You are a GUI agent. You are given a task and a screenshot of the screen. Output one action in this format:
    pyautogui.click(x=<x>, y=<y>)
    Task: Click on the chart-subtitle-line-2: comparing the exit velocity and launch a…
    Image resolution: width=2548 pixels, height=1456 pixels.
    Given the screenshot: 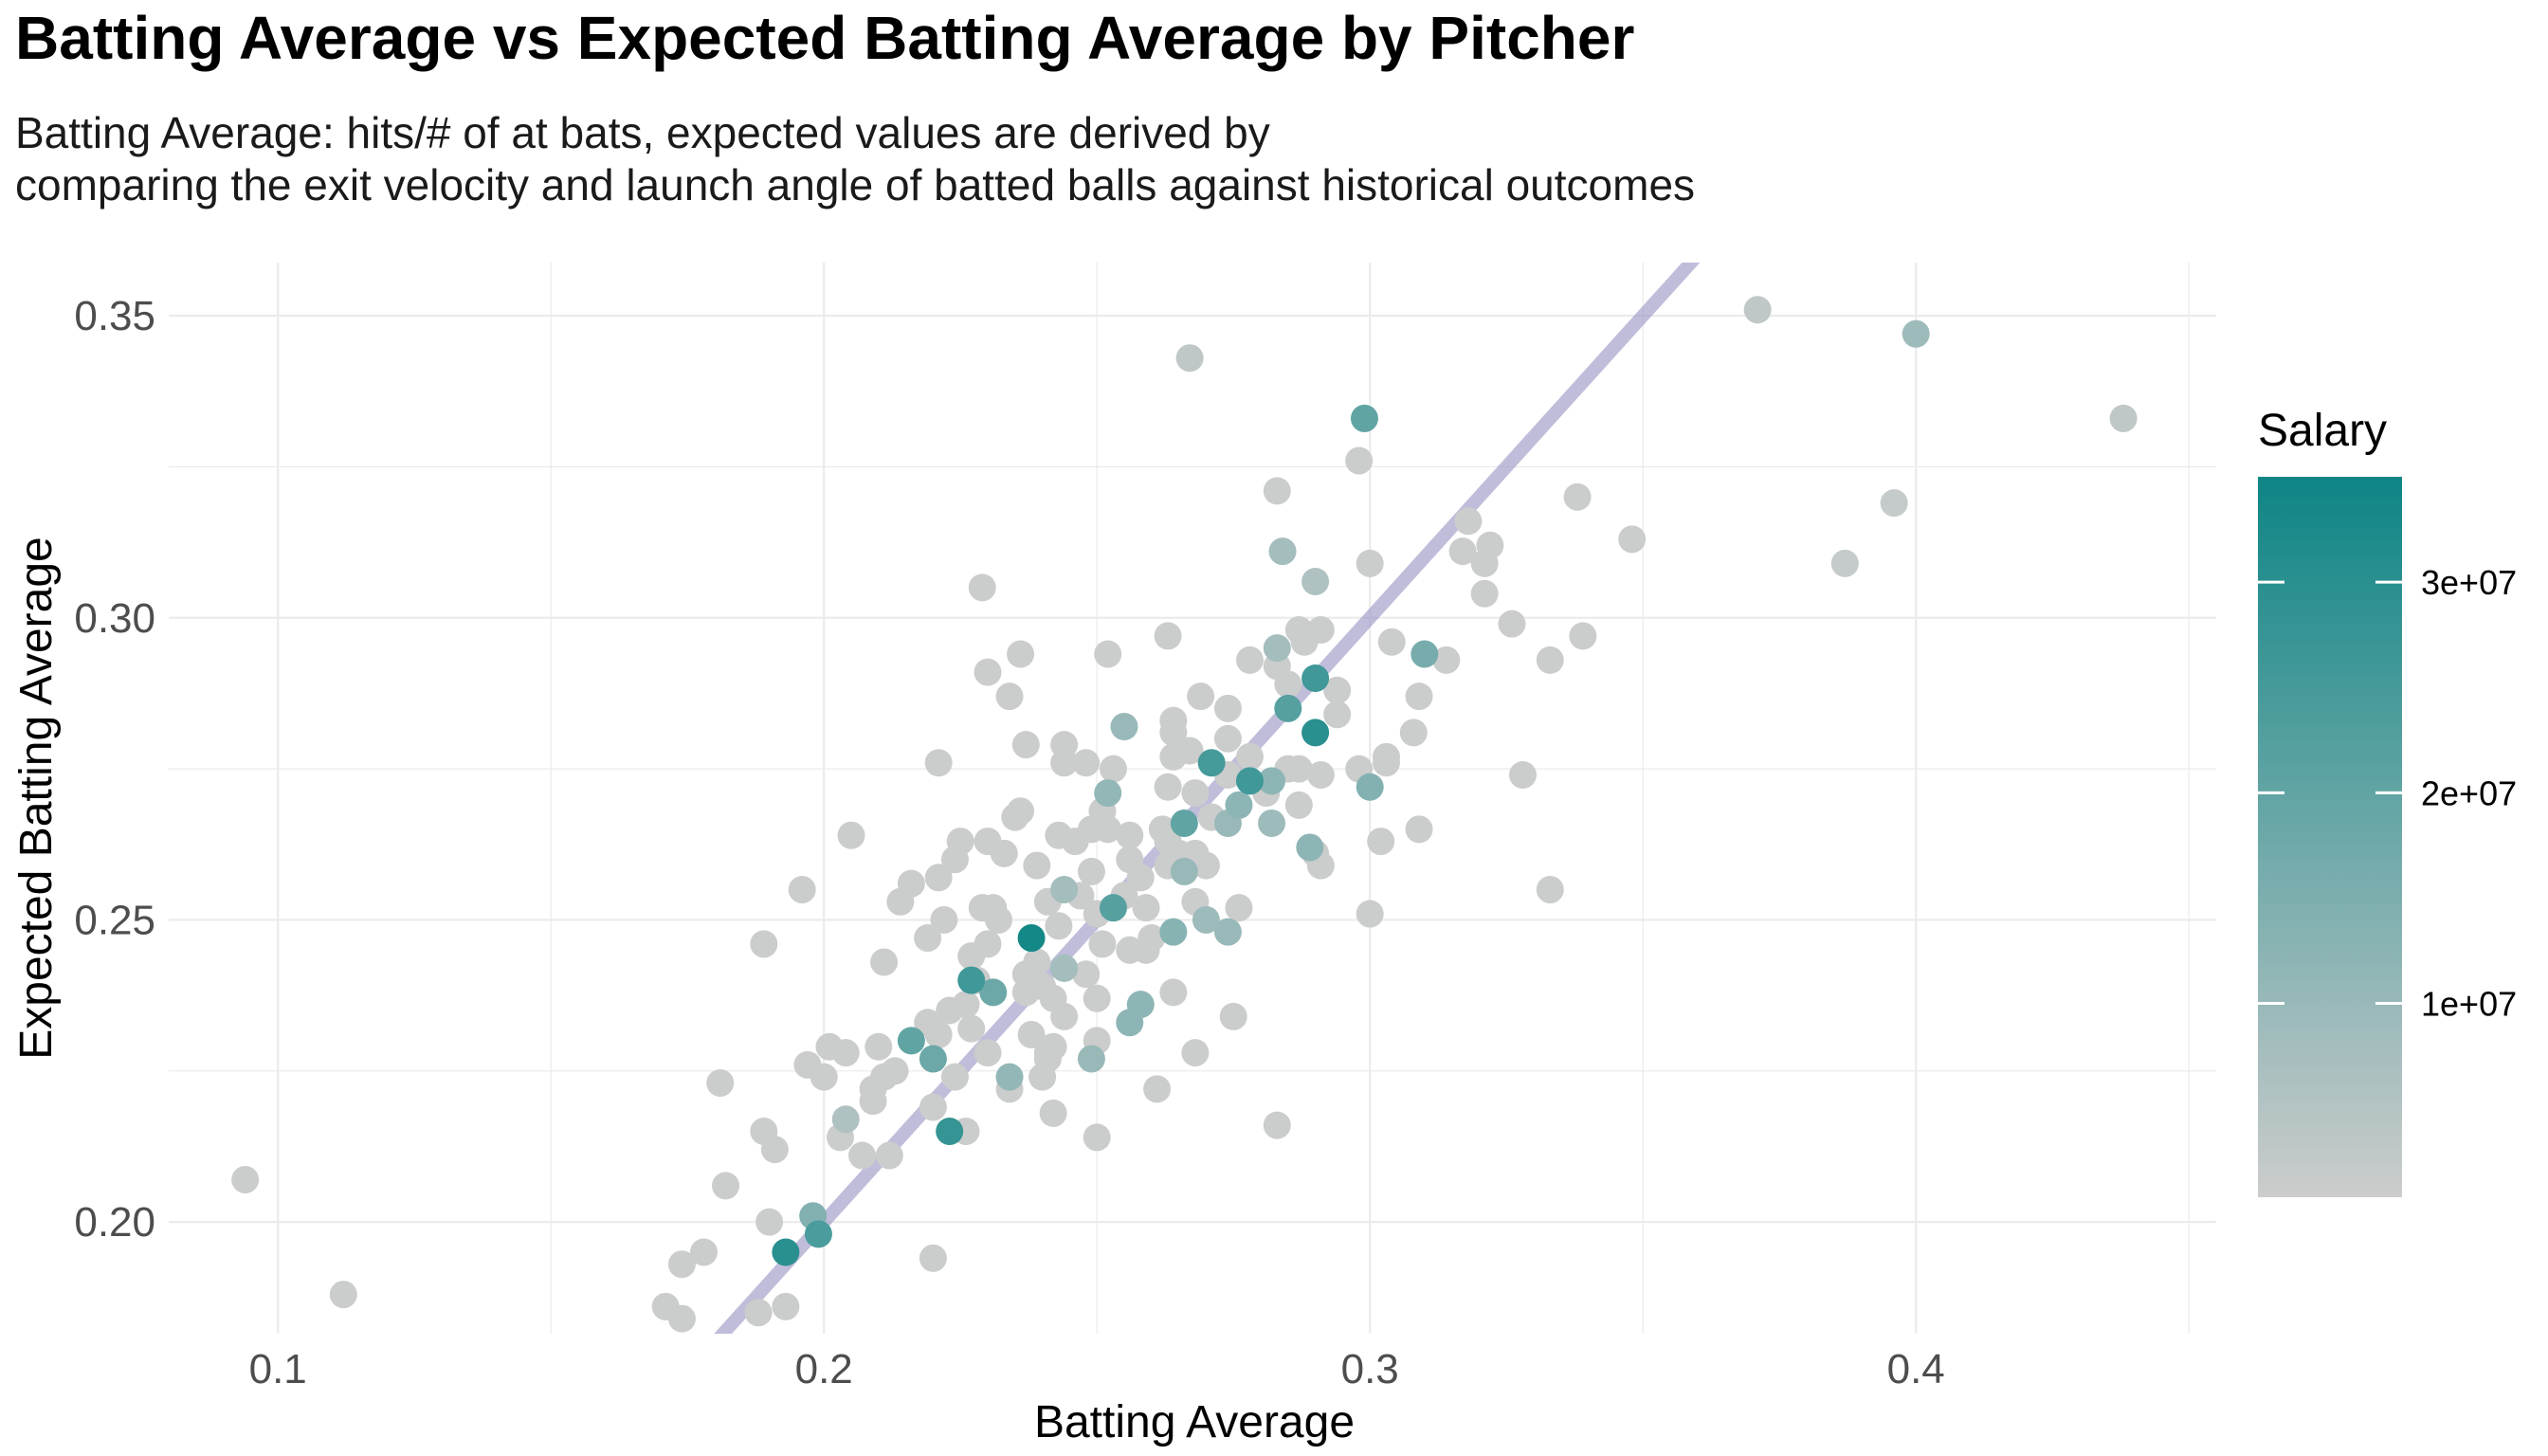 What is the action you would take?
    pyautogui.click(x=855, y=184)
    